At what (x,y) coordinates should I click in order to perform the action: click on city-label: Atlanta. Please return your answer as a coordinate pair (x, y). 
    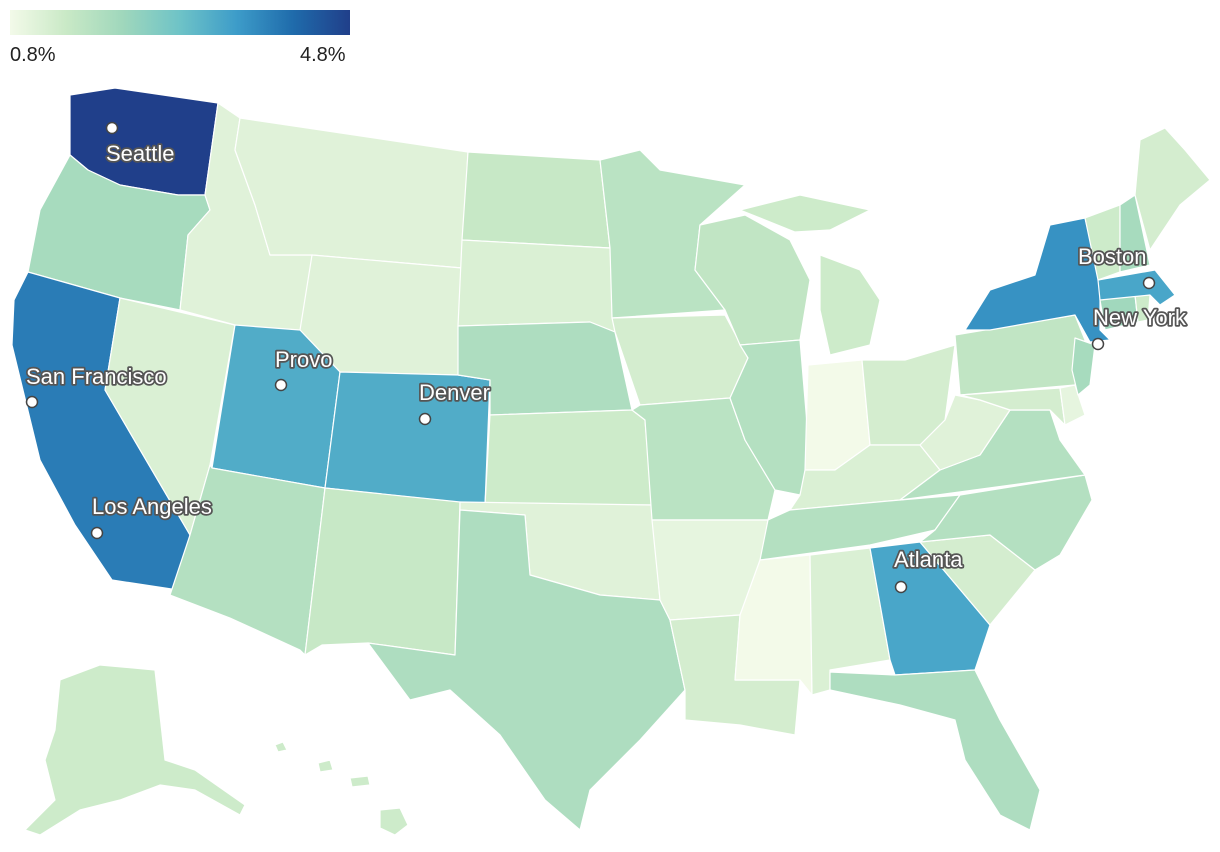
    Looking at the image, I should click on (928, 559).